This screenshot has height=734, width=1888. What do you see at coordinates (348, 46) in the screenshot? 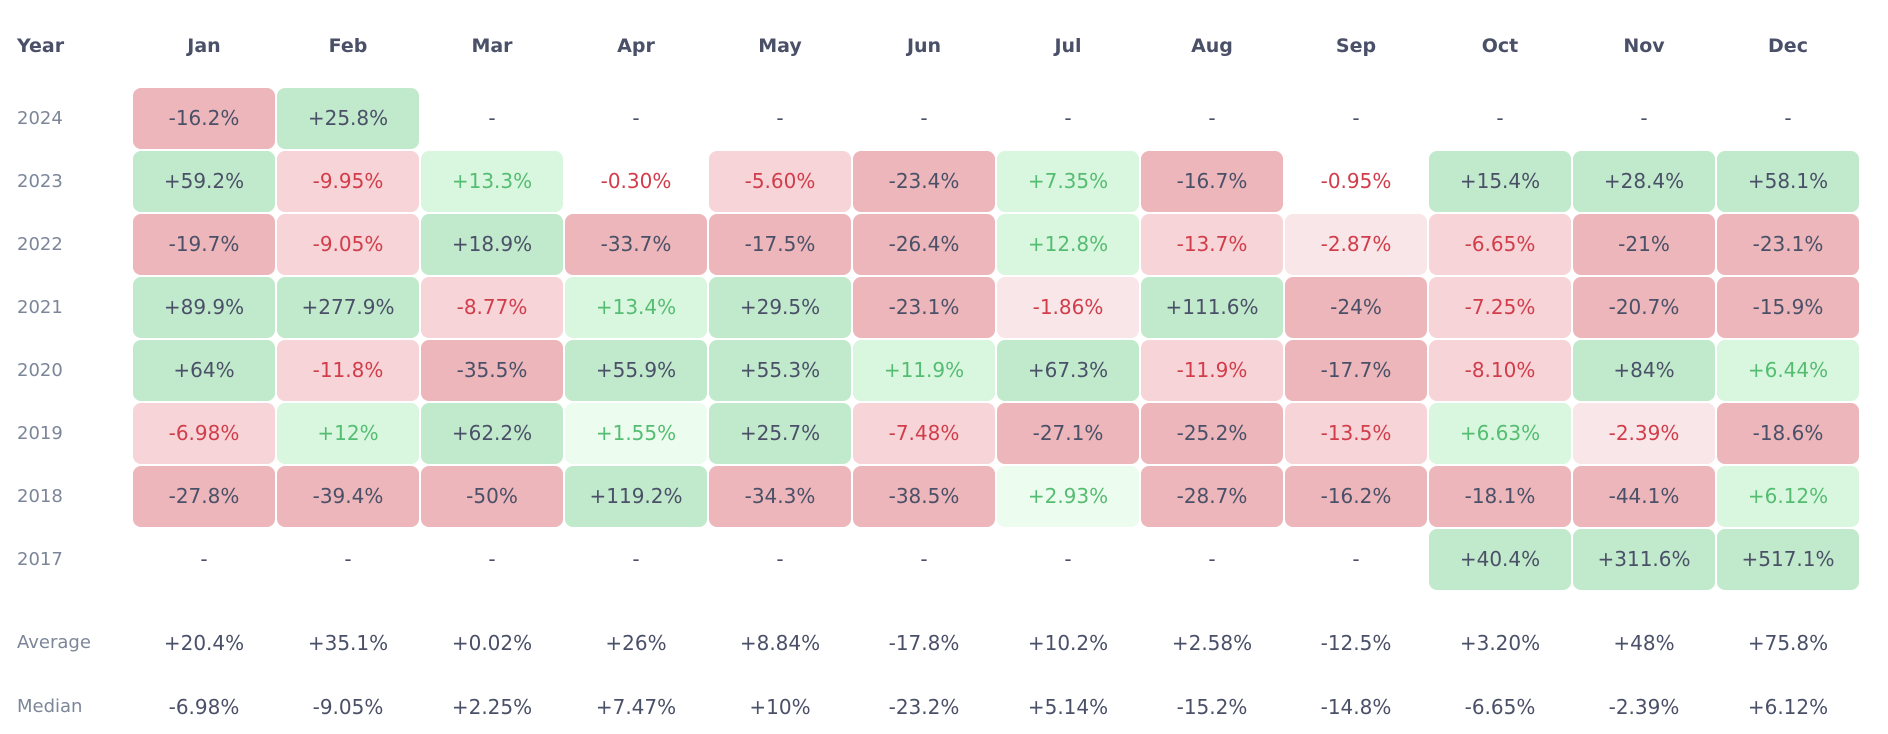
I see `month-header-feb: Feb` at bounding box center [348, 46].